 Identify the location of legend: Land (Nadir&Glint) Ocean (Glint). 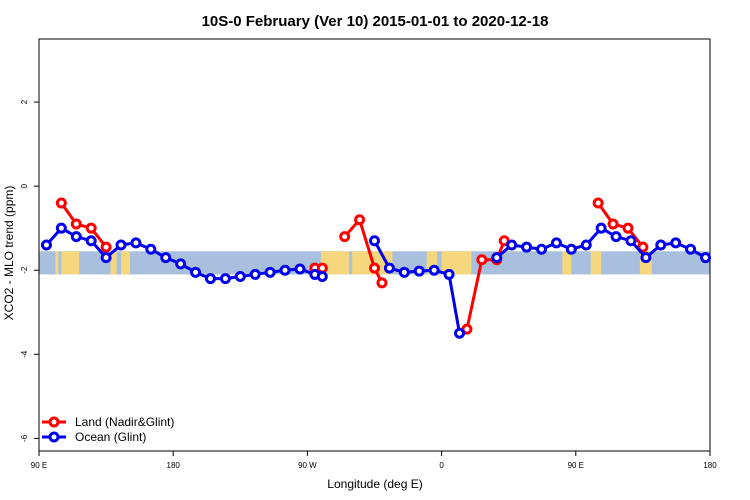
(108, 429).